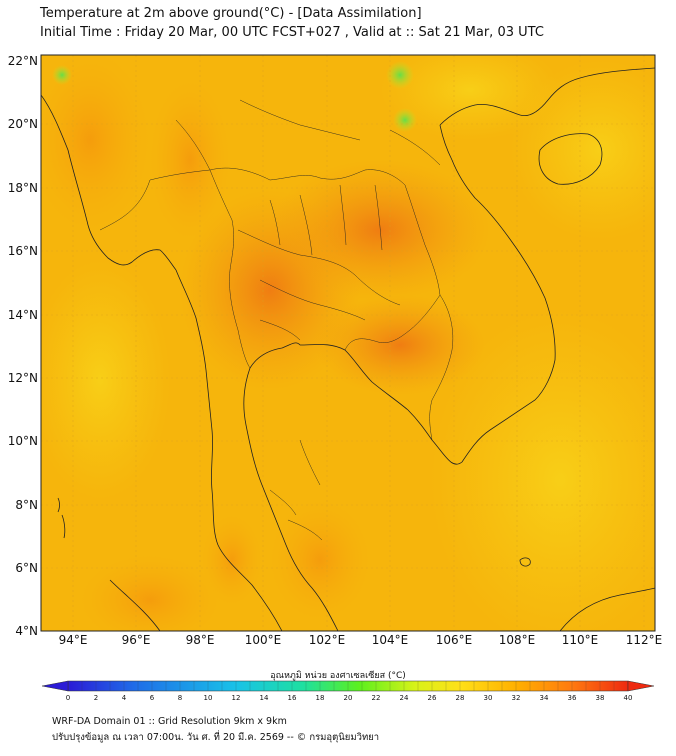 The width and height of the screenshot is (676, 756). What do you see at coordinates (460, 698) in the screenshot?
I see `colorbar-tick-28: 28` at bounding box center [460, 698].